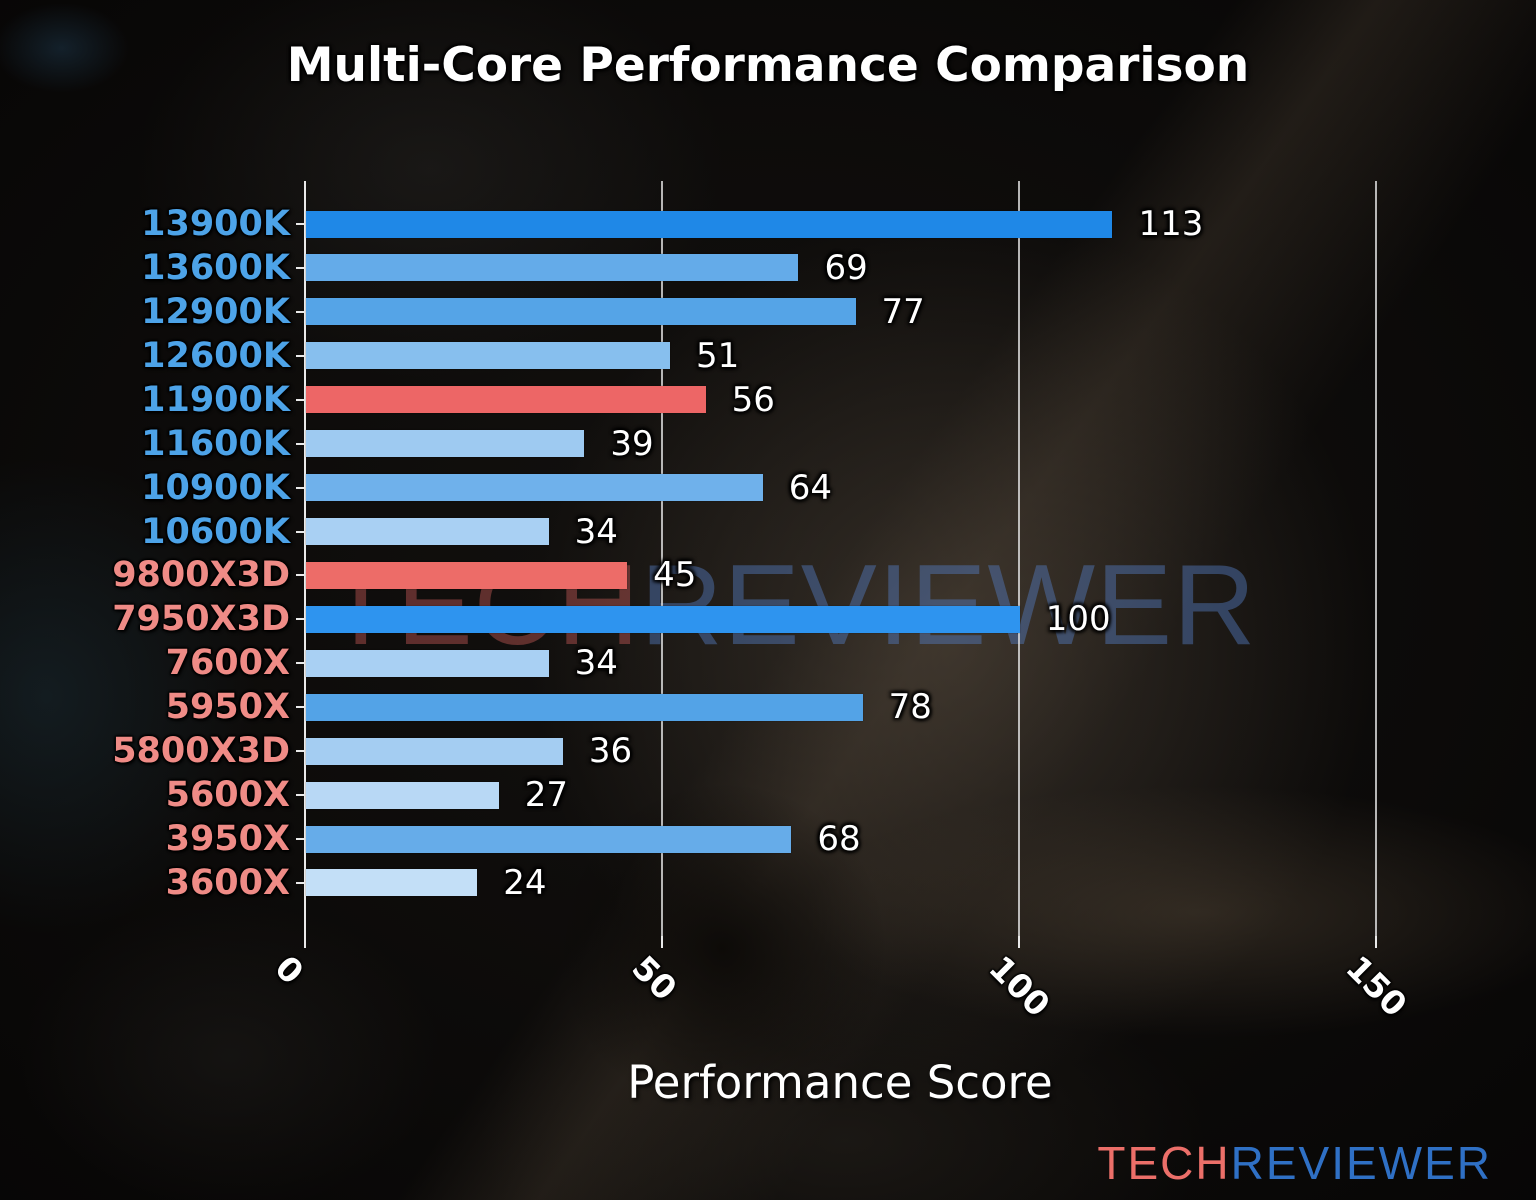 This screenshot has width=1536, height=1200. What do you see at coordinates (768, 751) in the screenshot?
I see `bar-row-5800X3D: 5800X3D 36` at bounding box center [768, 751].